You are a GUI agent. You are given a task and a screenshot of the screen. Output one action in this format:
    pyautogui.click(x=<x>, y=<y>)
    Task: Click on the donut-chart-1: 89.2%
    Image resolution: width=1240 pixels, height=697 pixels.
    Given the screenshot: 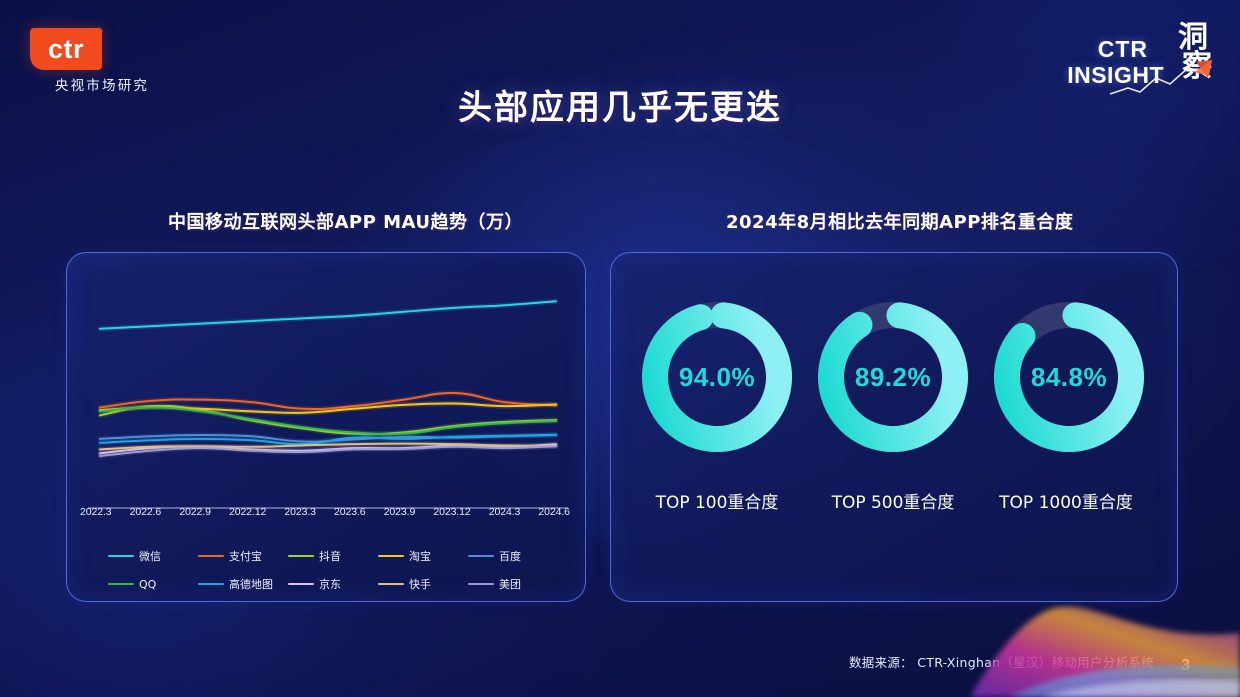 What is the action you would take?
    pyautogui.click(x=893, y=377)
    